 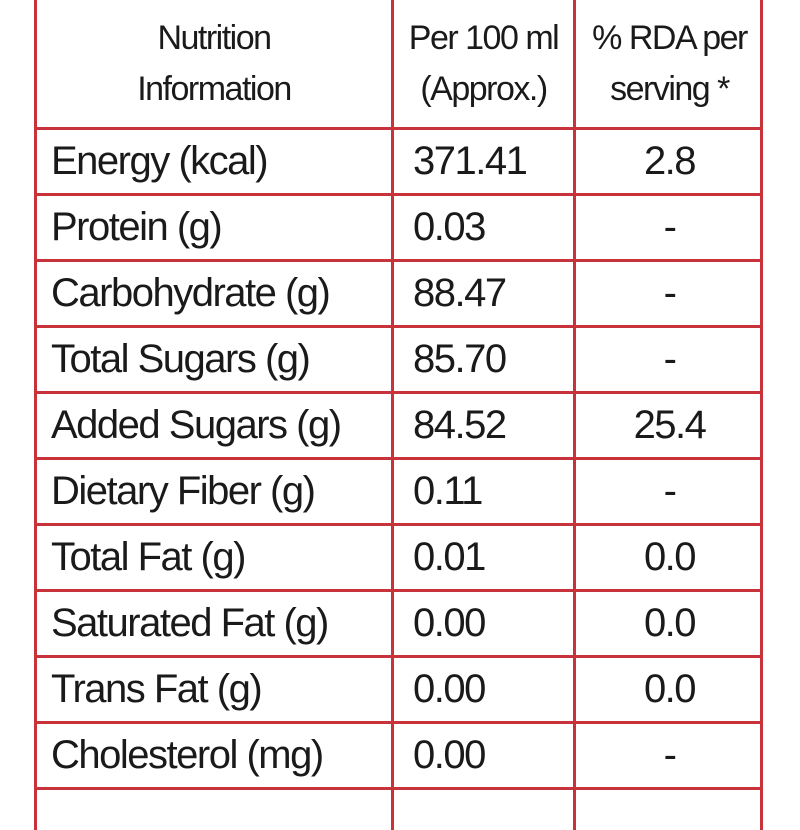 I want to click on table-row: Total Fat (g) 0.01 0.0, so click(x=398, y=559).